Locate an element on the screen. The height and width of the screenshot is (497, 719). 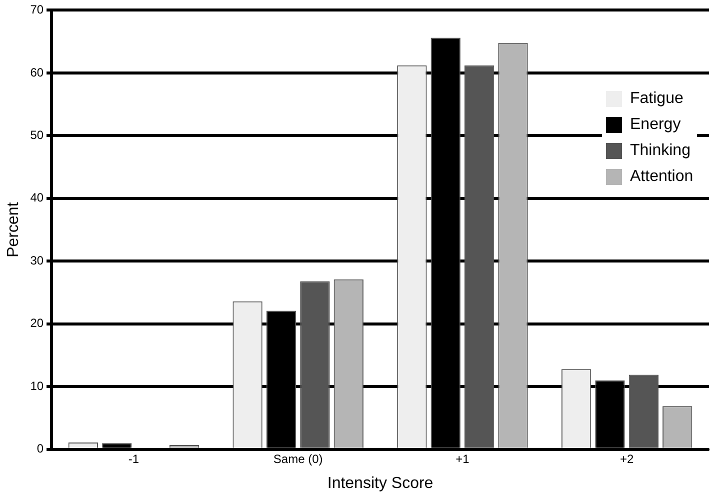
y-tick-label: 10 is located at coordinates (37, 385).